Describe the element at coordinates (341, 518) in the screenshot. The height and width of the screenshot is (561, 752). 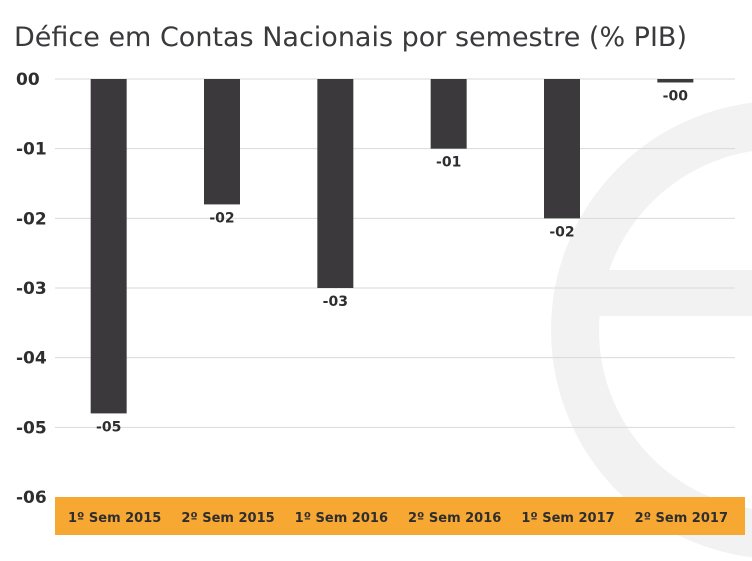
I see `x-tick-label: 1º Sem 2016` at that location.